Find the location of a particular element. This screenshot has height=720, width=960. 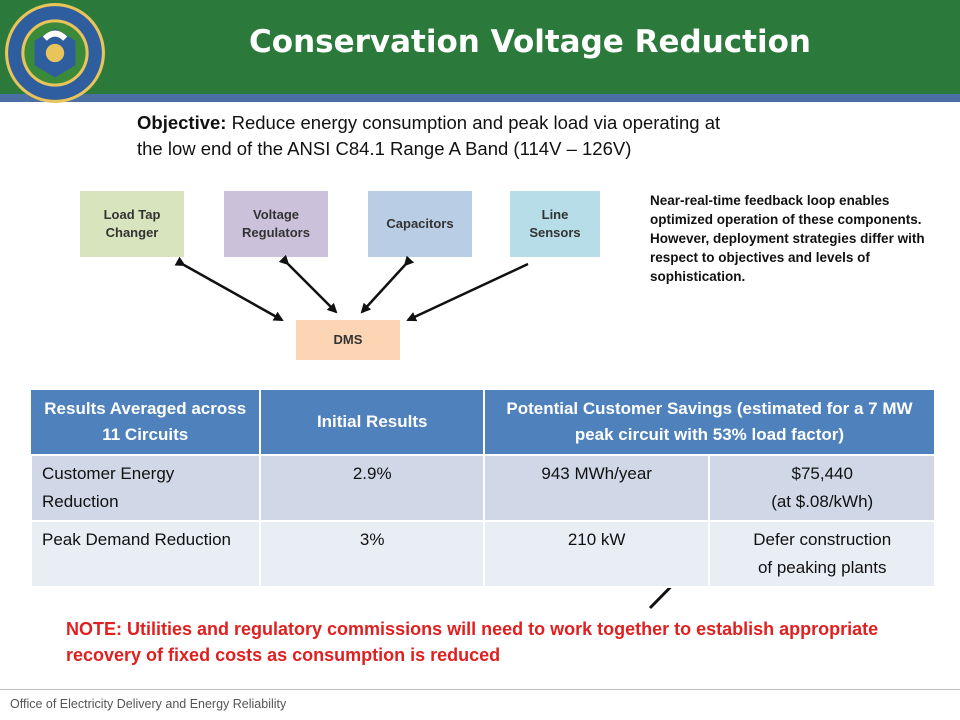

capacitors-box: Capacitors is located at coordinates (420, 224).